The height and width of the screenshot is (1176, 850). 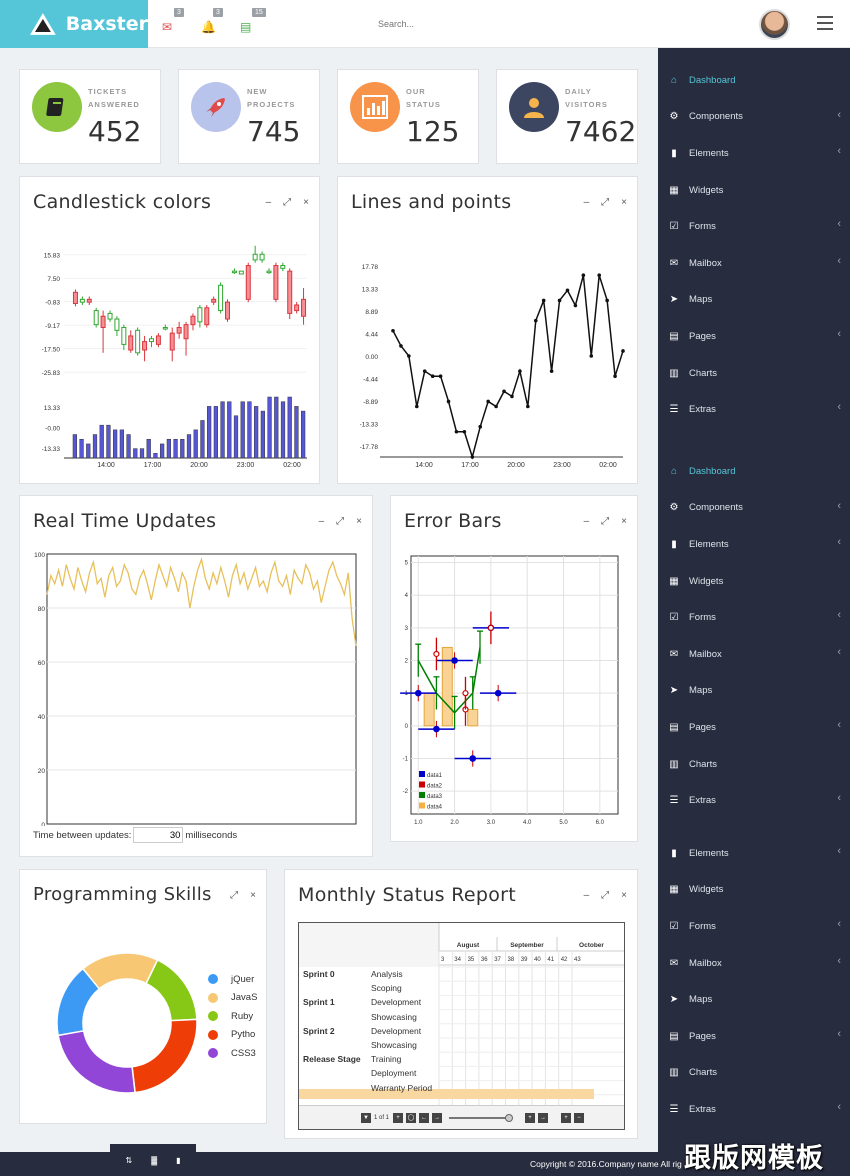 What do you see at coordinates (212, 24) in the screenshot?
I see `alerts-notification: 🔔 3` at bounding box center [212, 24].